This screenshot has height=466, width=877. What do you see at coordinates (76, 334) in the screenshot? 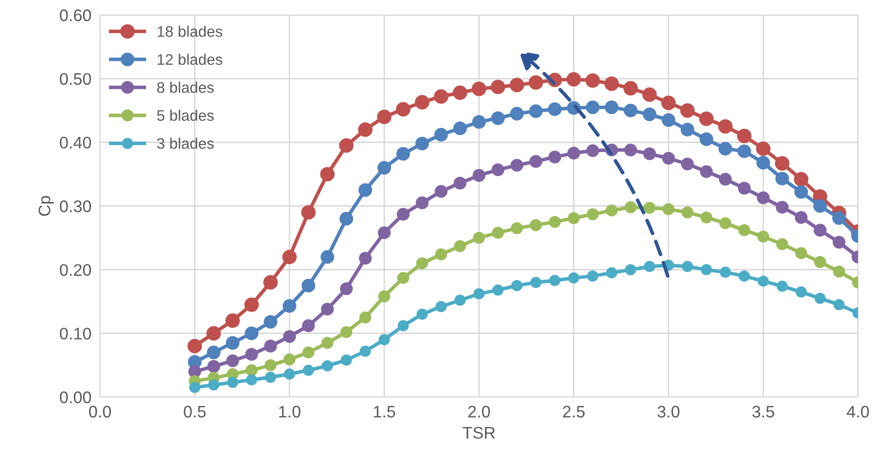
I see `y-tick-label: 0.10` at bounding box center [76, 334].